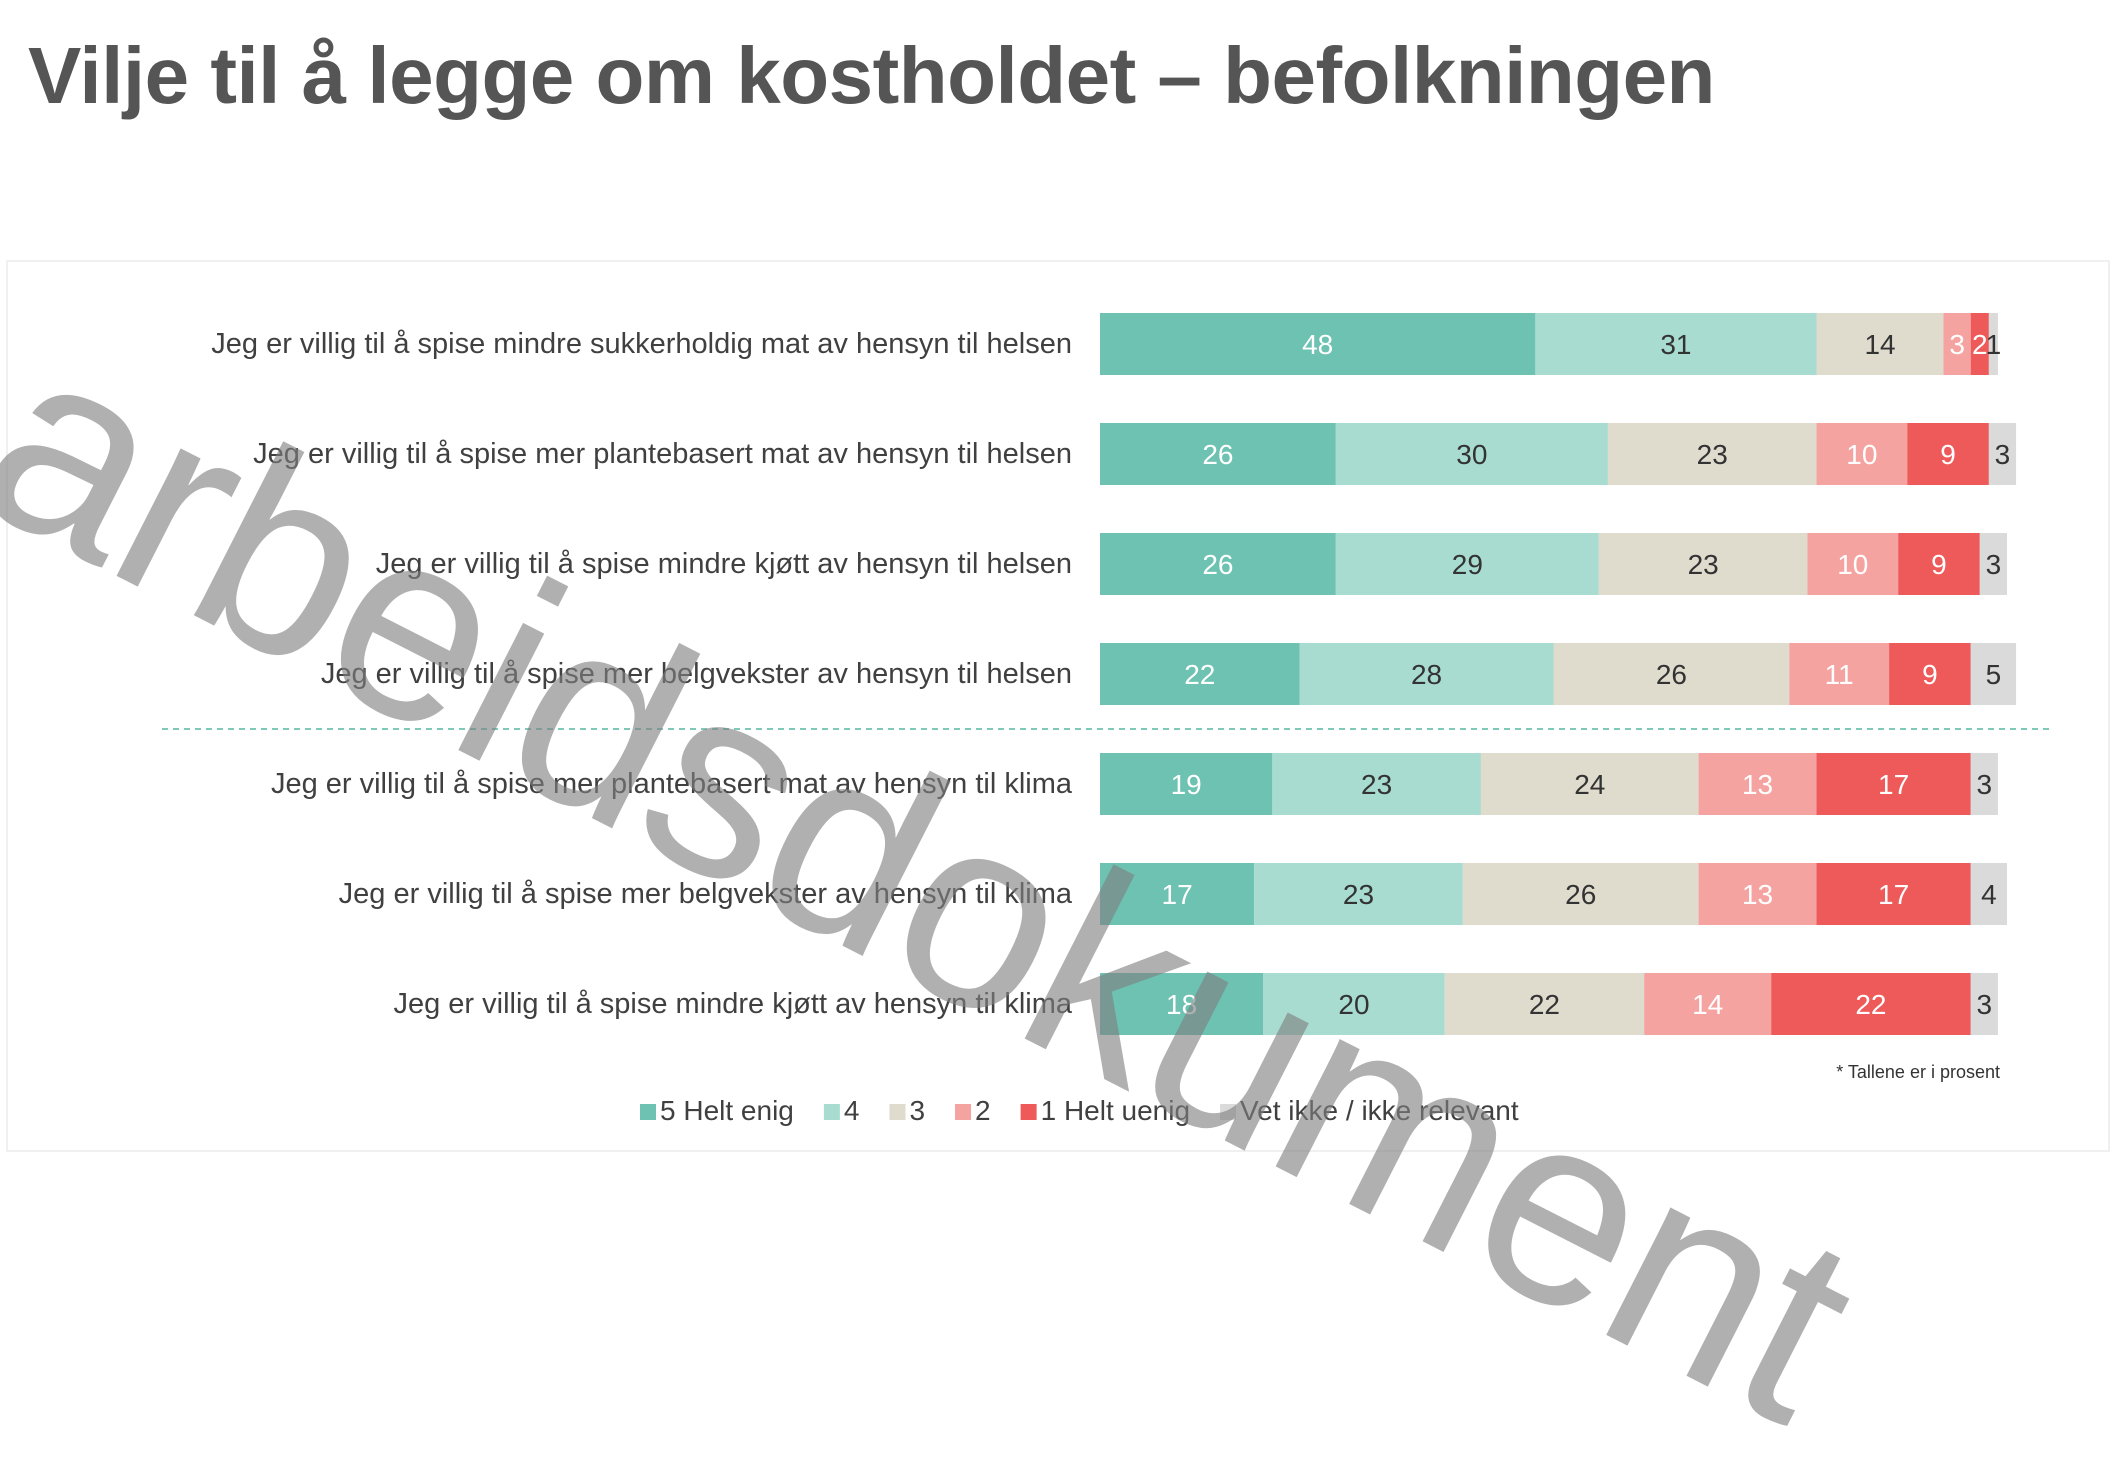  I want to click on data-label: 48, so click(1317, 344).